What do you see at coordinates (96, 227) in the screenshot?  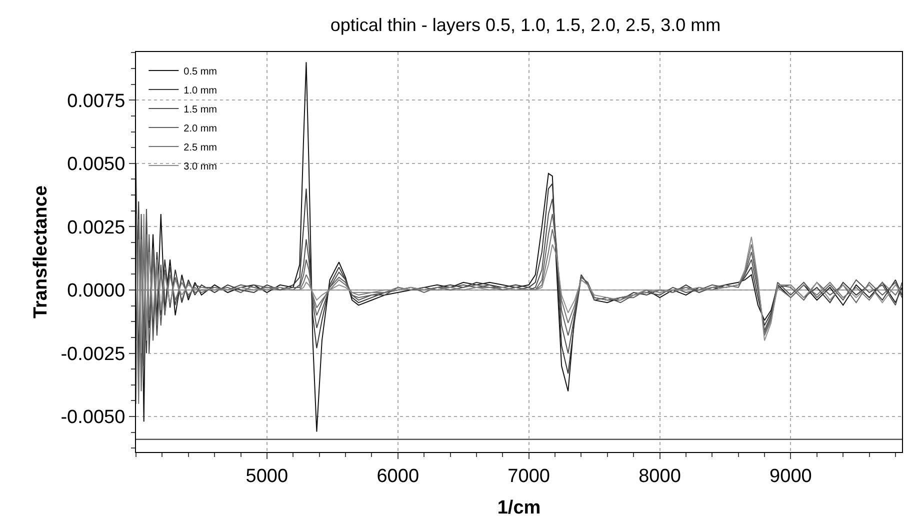 I see `y-tick-label: 0.0025` at bounding box center [96, 227].